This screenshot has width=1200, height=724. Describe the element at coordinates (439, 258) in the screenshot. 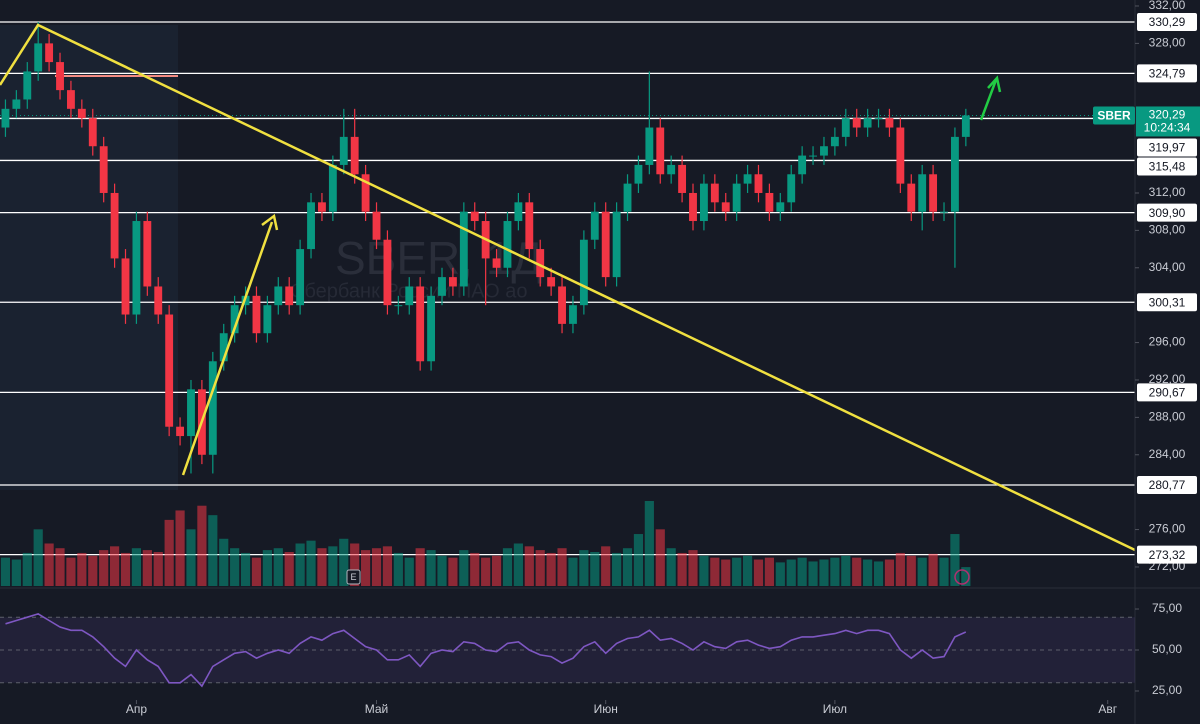

I see `watermark: SBER, 1Д` at that location.